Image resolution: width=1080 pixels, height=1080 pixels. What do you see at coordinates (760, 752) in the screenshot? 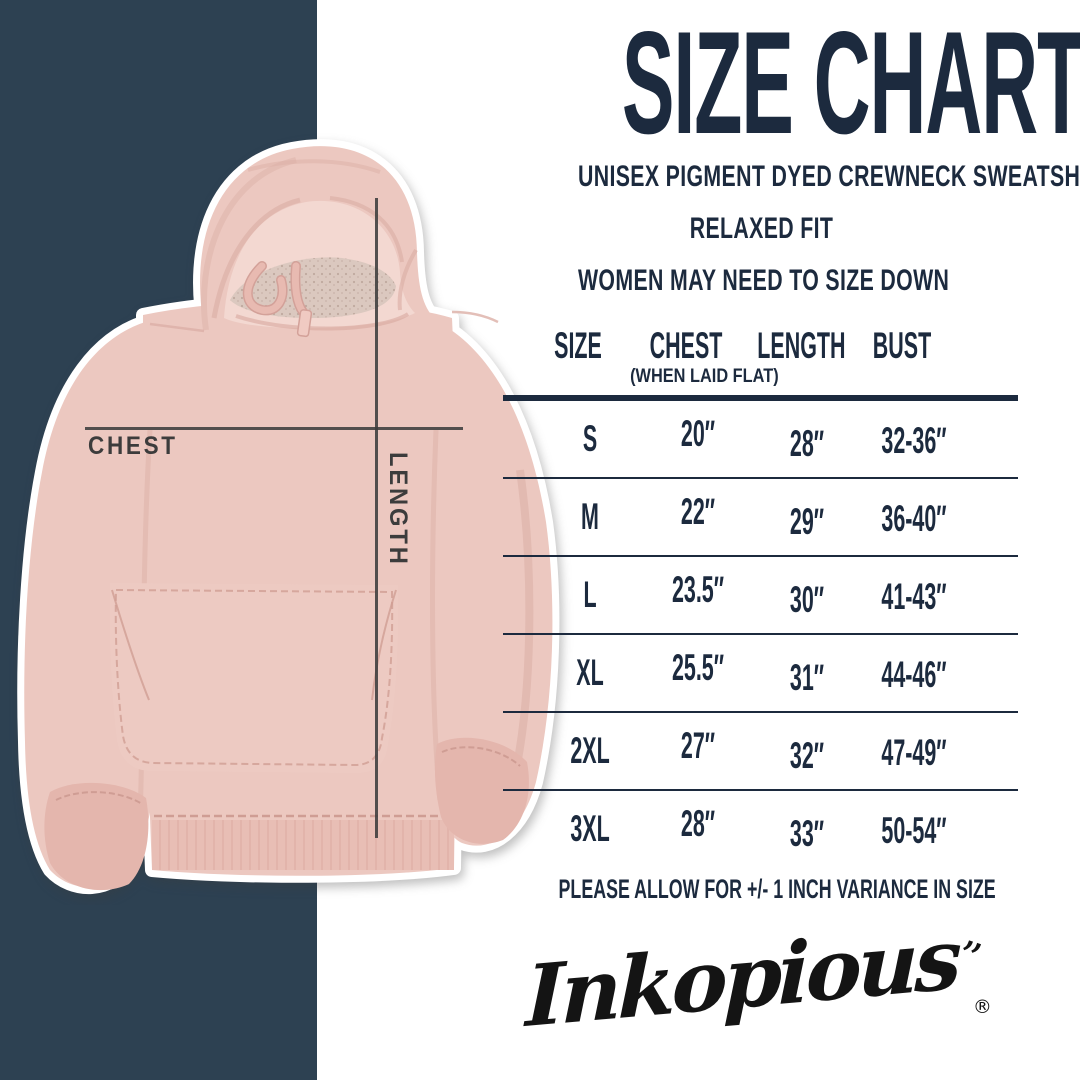
I see `table-row: 2XL 27″ 32″ 47-49″` at bounding box center [760, 752].